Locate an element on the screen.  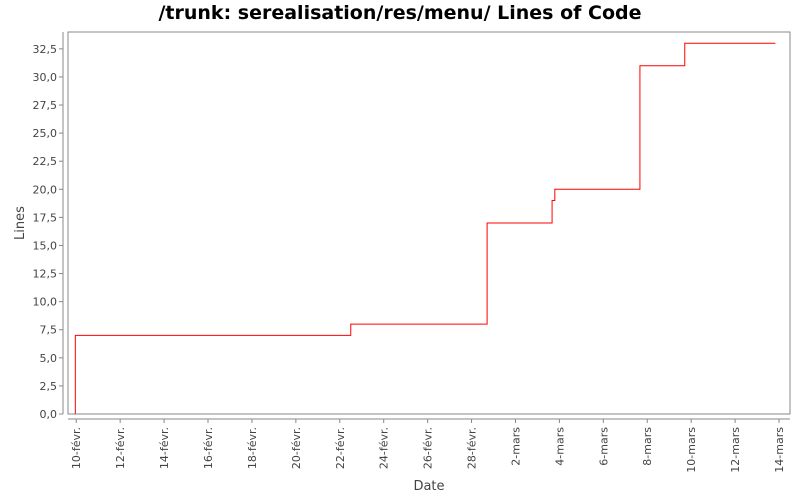
x-tick-label: 12-févr. is located at coordinates (120, 448).